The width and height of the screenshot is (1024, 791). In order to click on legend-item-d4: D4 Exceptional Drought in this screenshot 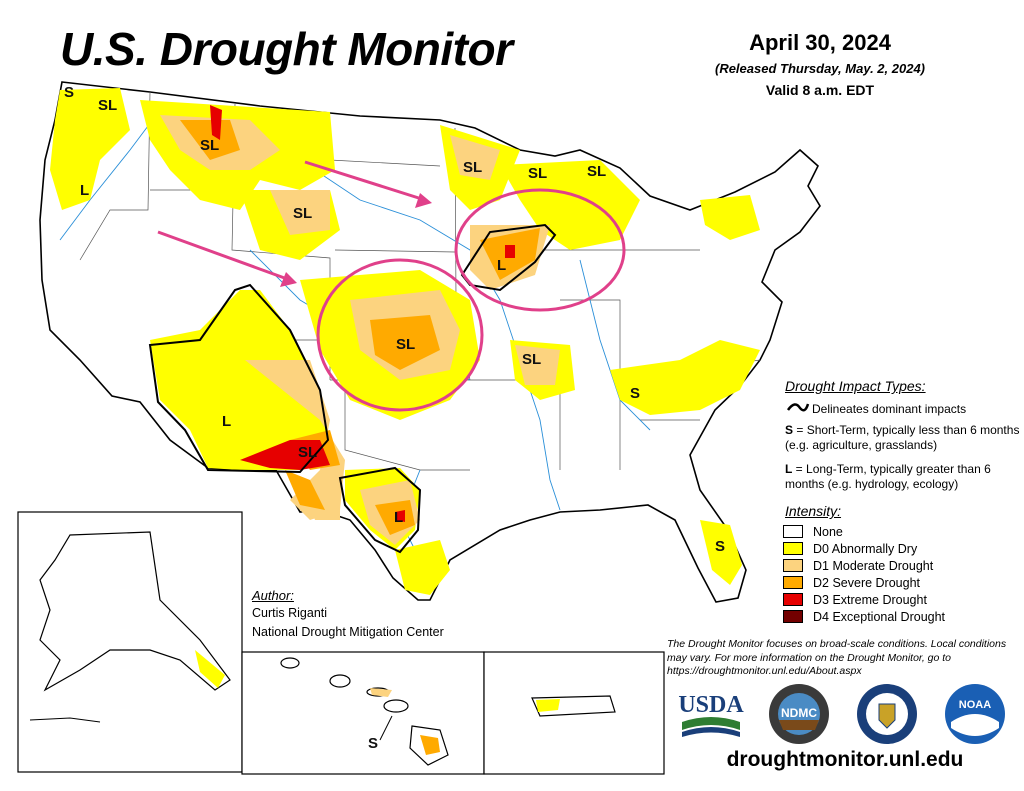, I will do `click(864, 616)`.